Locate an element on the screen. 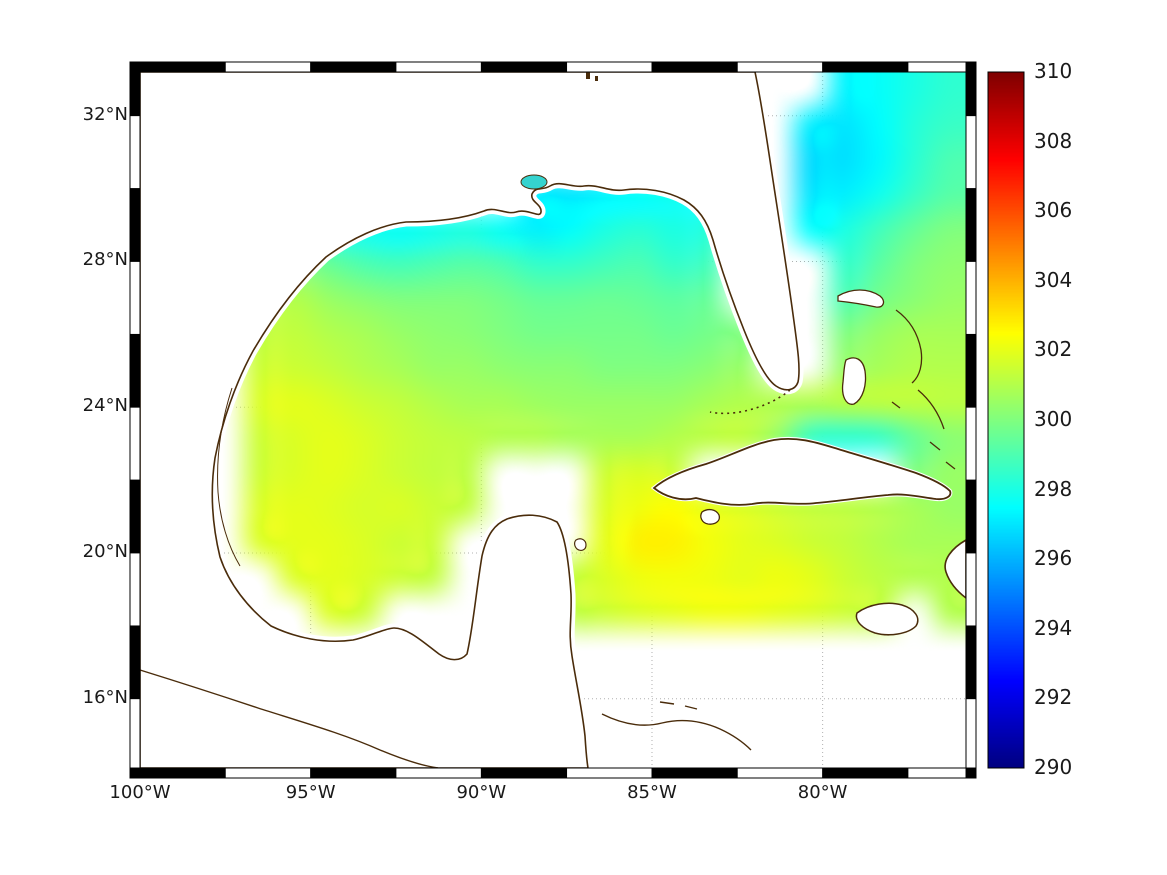 Image resolution: width=1167 pixels, height=875 pixels. y-tick-label: 28°N is located at coordinates (105, 260).